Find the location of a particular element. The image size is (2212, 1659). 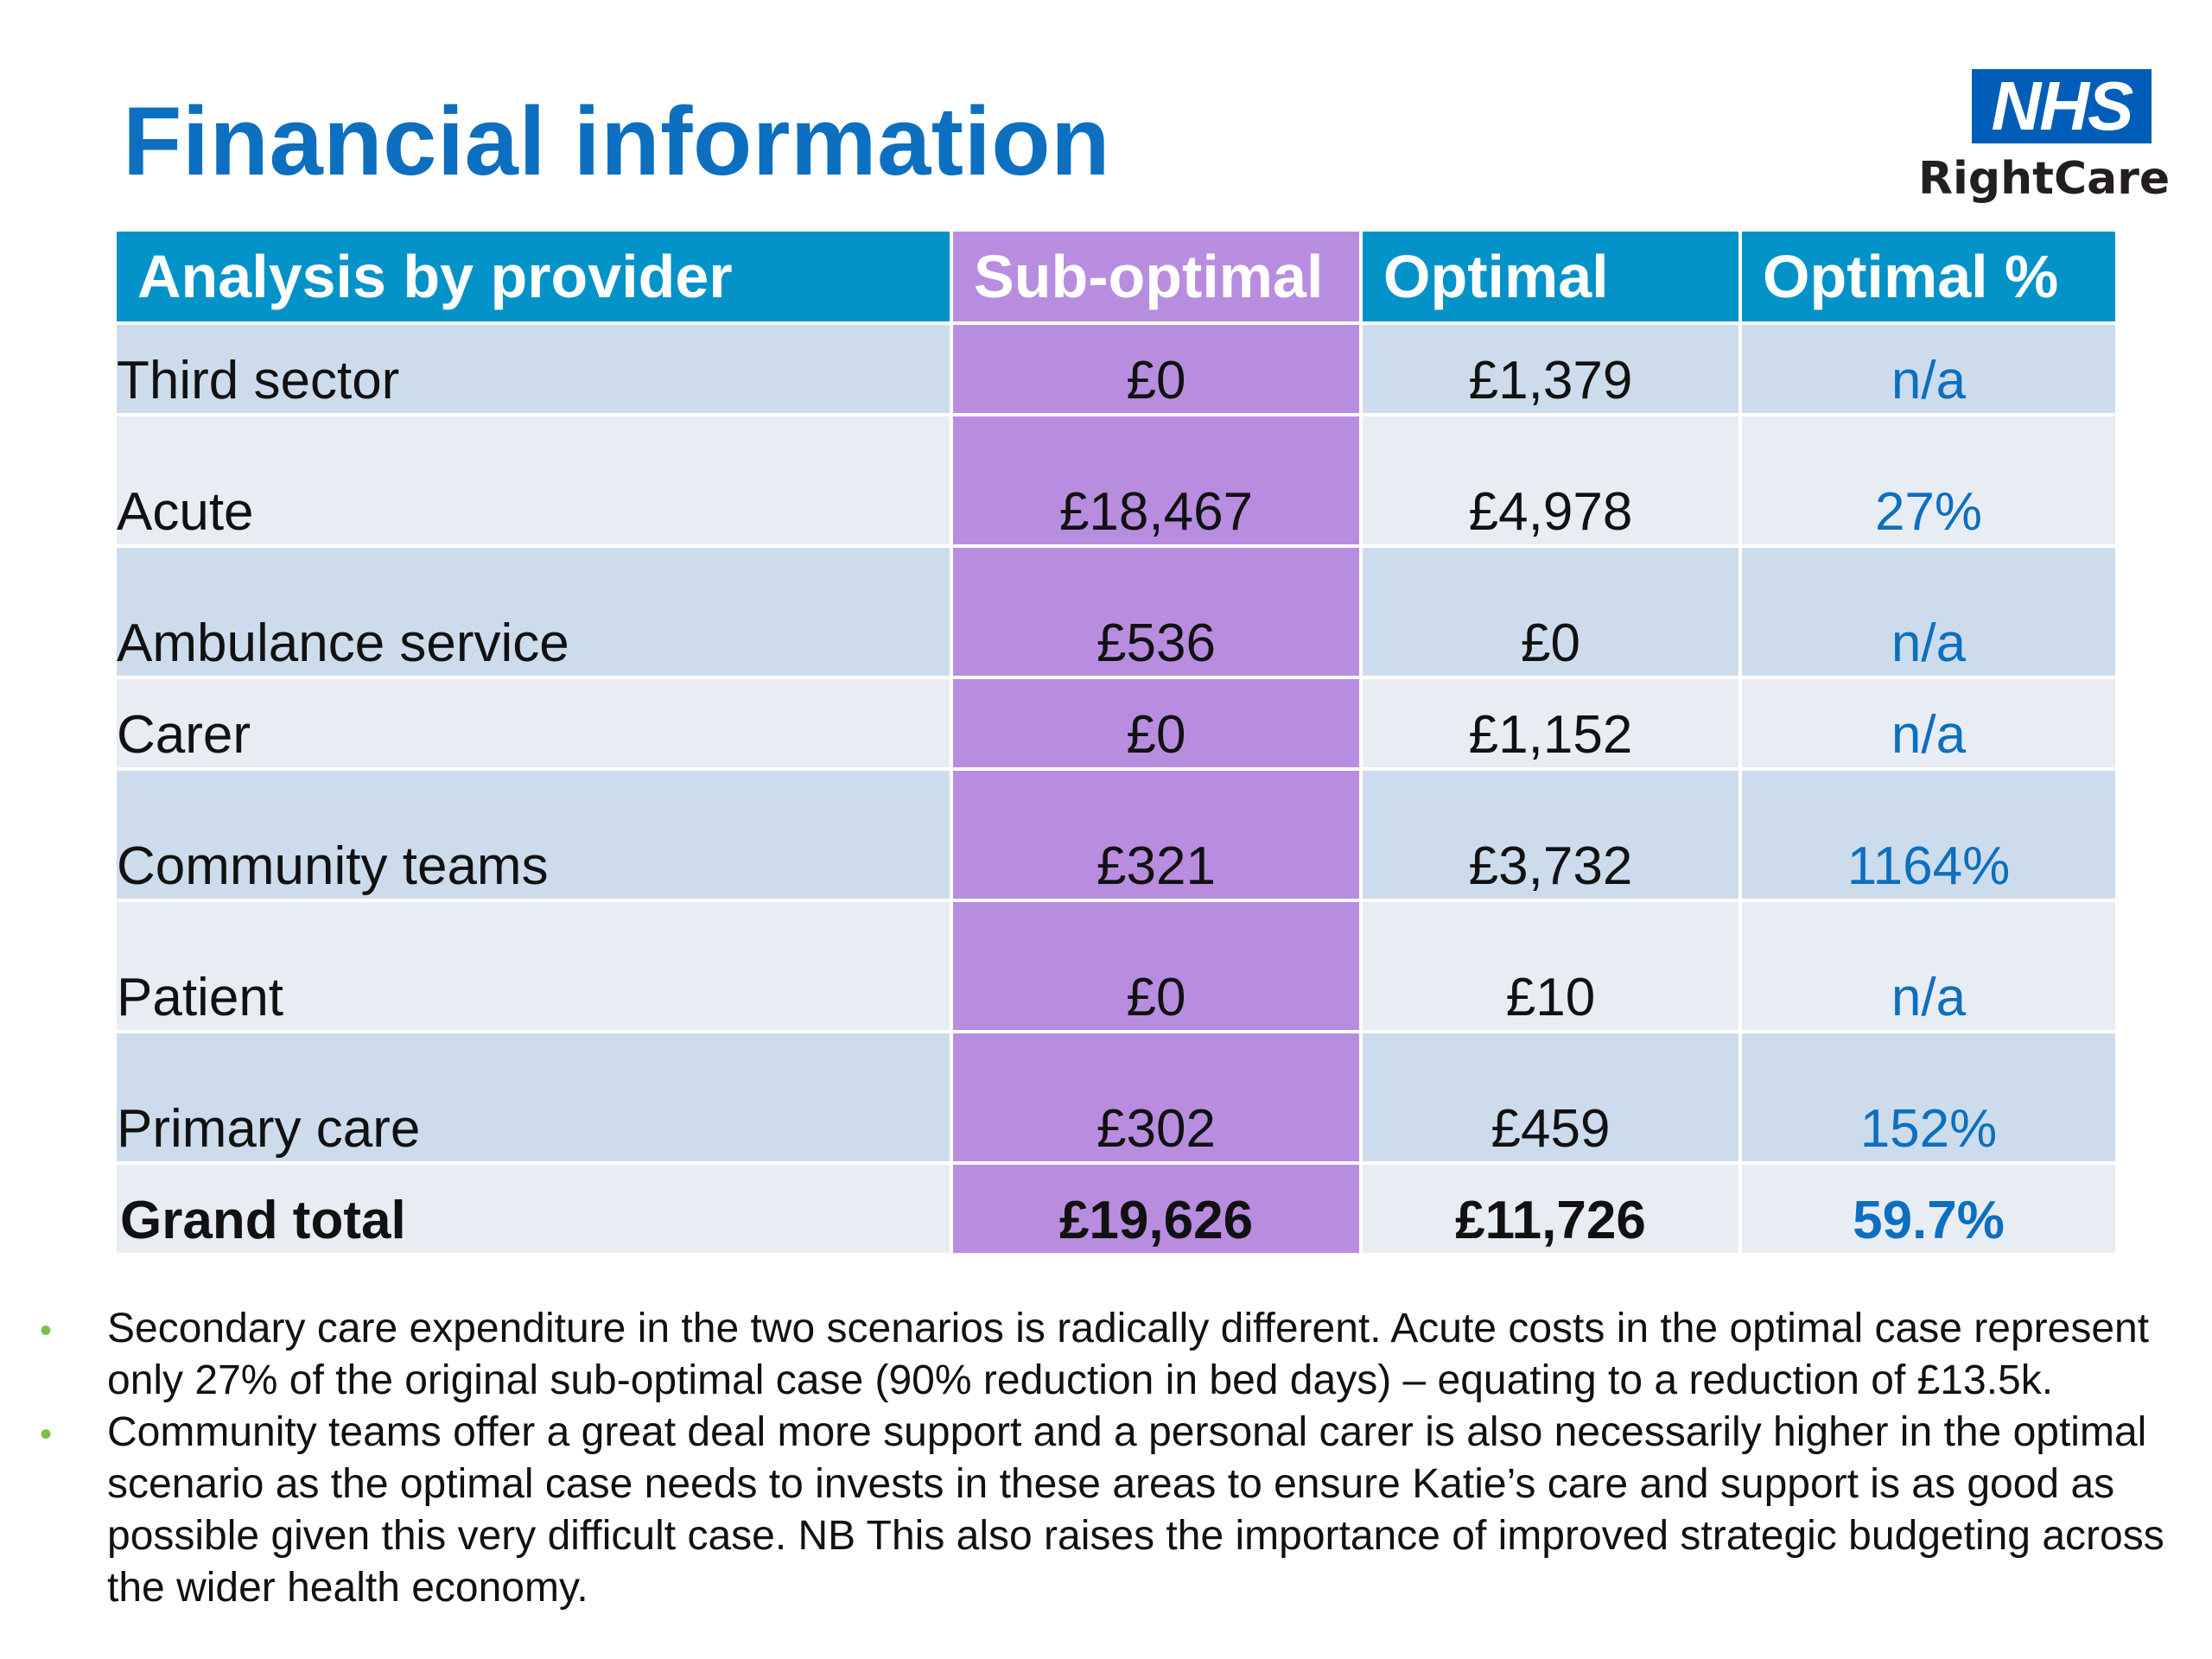

nhs-logo-box: NHS is located at coordinates (2062, 106).